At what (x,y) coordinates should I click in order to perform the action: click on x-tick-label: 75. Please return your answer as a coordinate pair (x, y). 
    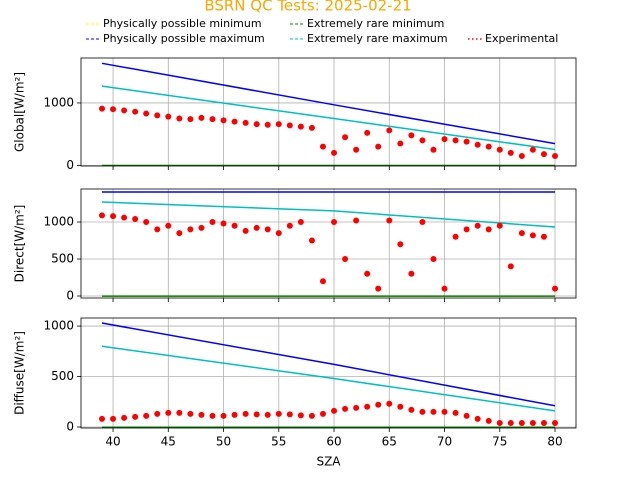
    Looking at the image, I should click on (499, 442).